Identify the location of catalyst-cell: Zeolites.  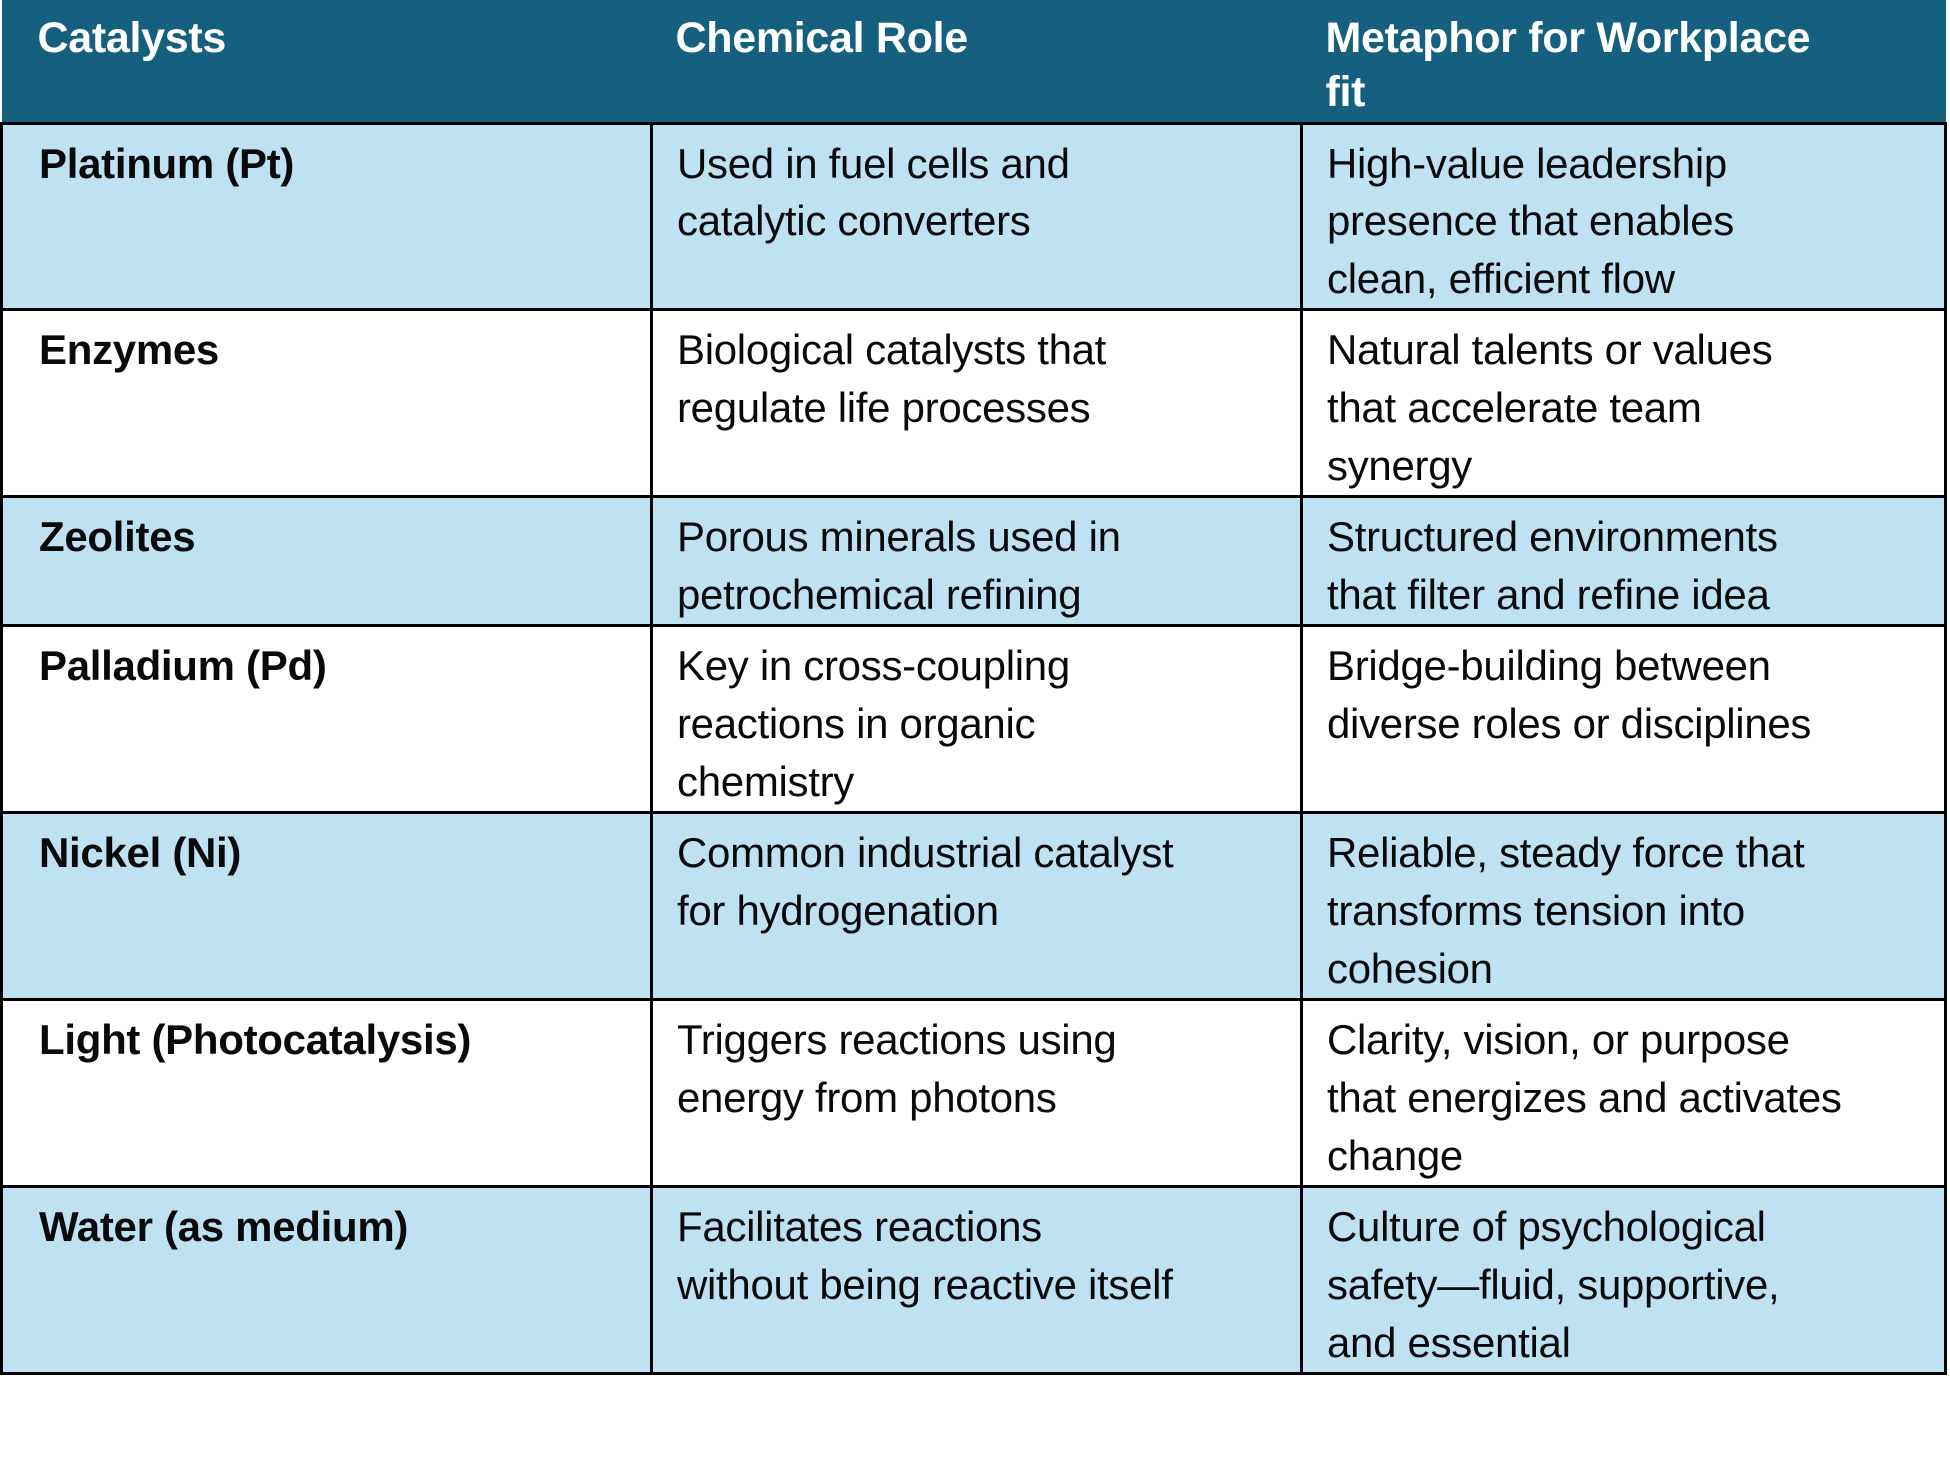
(326, 561).